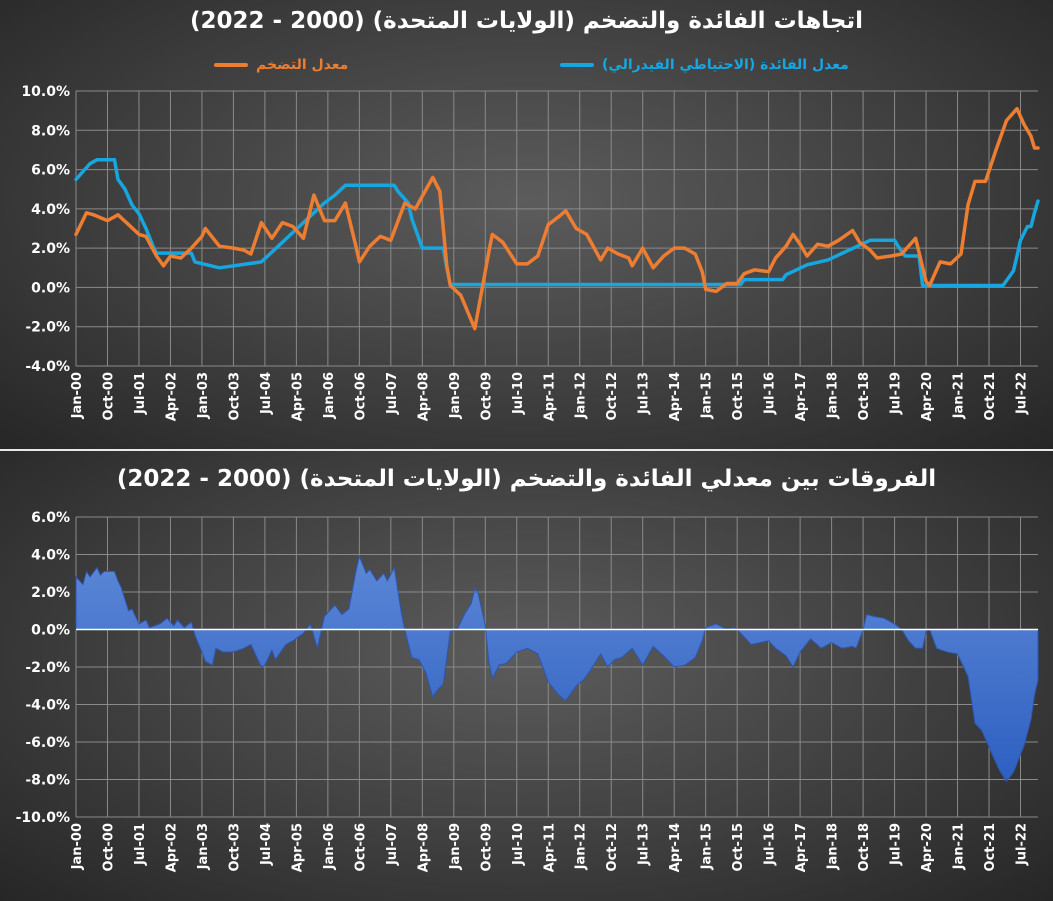 Image resolution: width=1053 pixels, height=901 pixels. What do you see at coordinates (50, 593) in the screenshot?
I see `bottom-y-tick-label: 2.0%` at bounding box center [50, 593].